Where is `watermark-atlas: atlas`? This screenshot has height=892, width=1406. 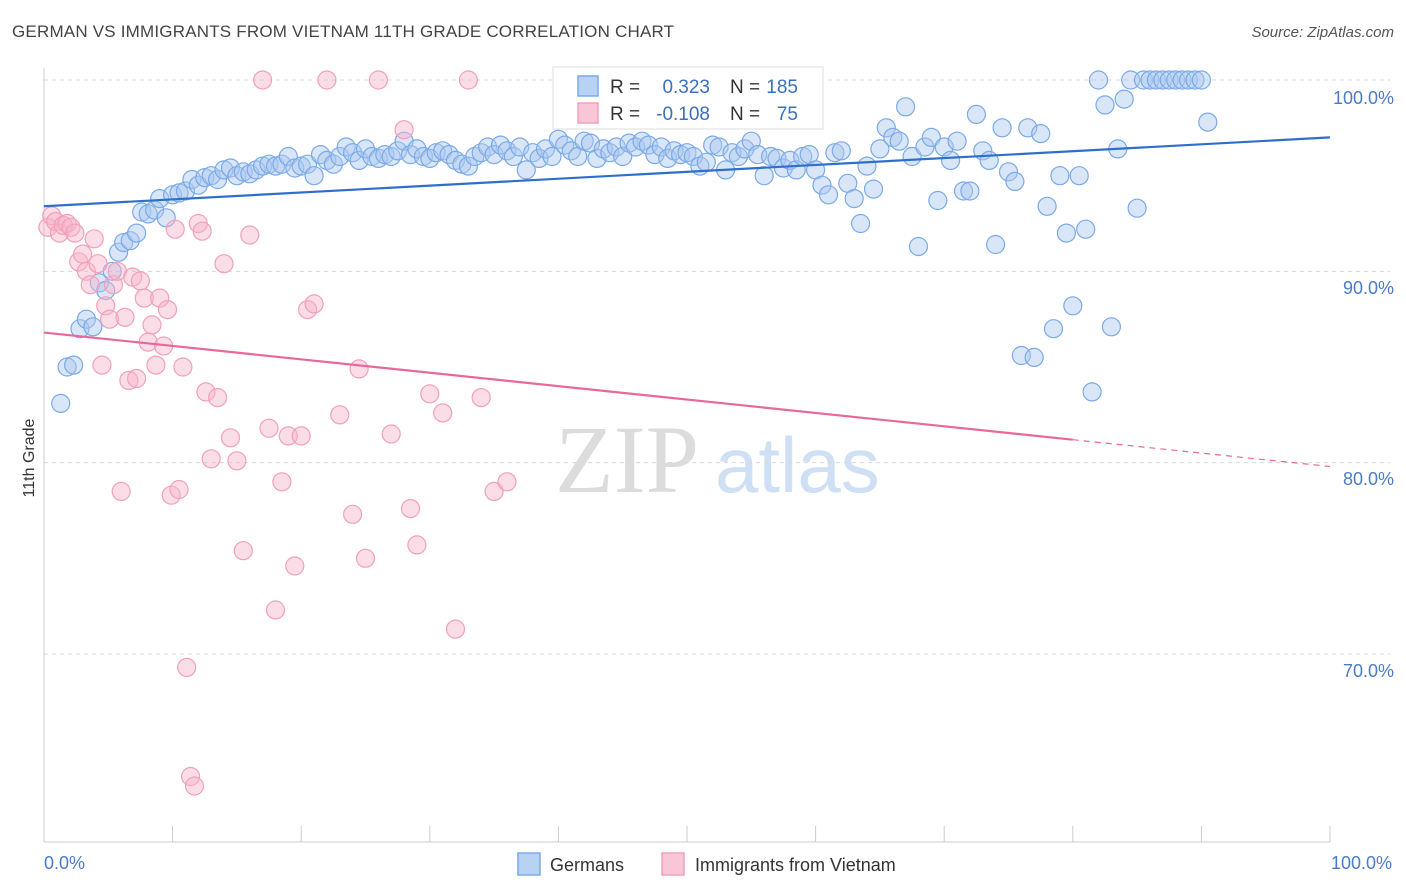
watermark-atlas: atlas is located at coordinates (797, 465).